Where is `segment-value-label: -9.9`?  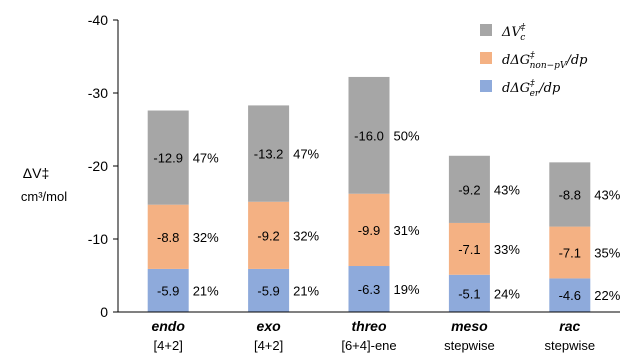 segment-value-label: -9.9 is located at coordinates (369, 230).